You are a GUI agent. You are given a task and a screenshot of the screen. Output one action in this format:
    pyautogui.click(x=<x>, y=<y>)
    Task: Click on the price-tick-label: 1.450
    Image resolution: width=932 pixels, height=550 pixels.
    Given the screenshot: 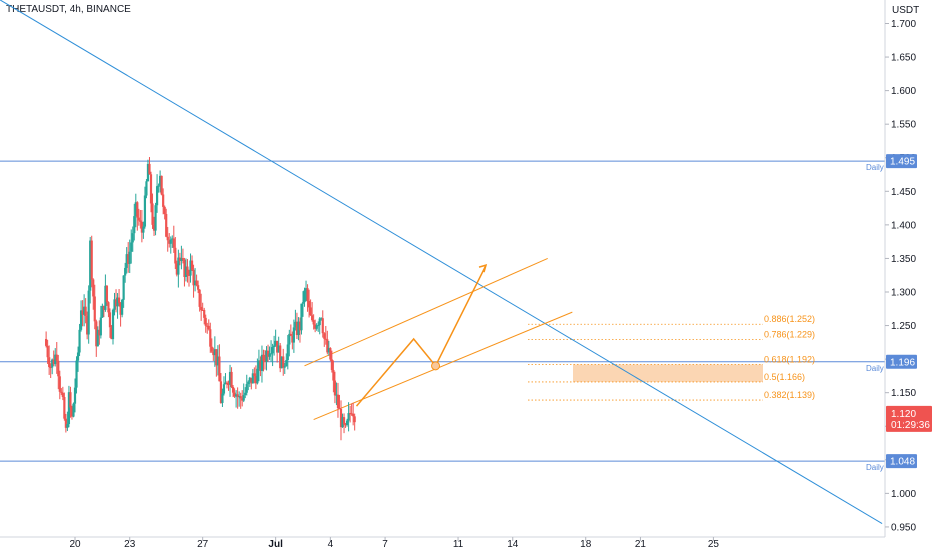 What is the action you would take?
    pyautogui.click(x=903, y=192)
    